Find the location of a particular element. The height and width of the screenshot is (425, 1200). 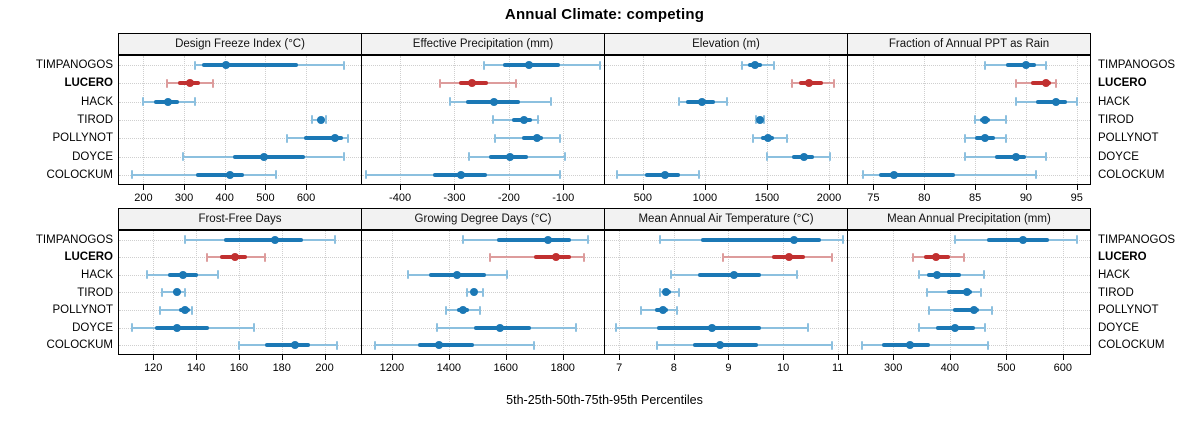

chart-title: Annual Climate: competing is located at coordinates (604, 14).